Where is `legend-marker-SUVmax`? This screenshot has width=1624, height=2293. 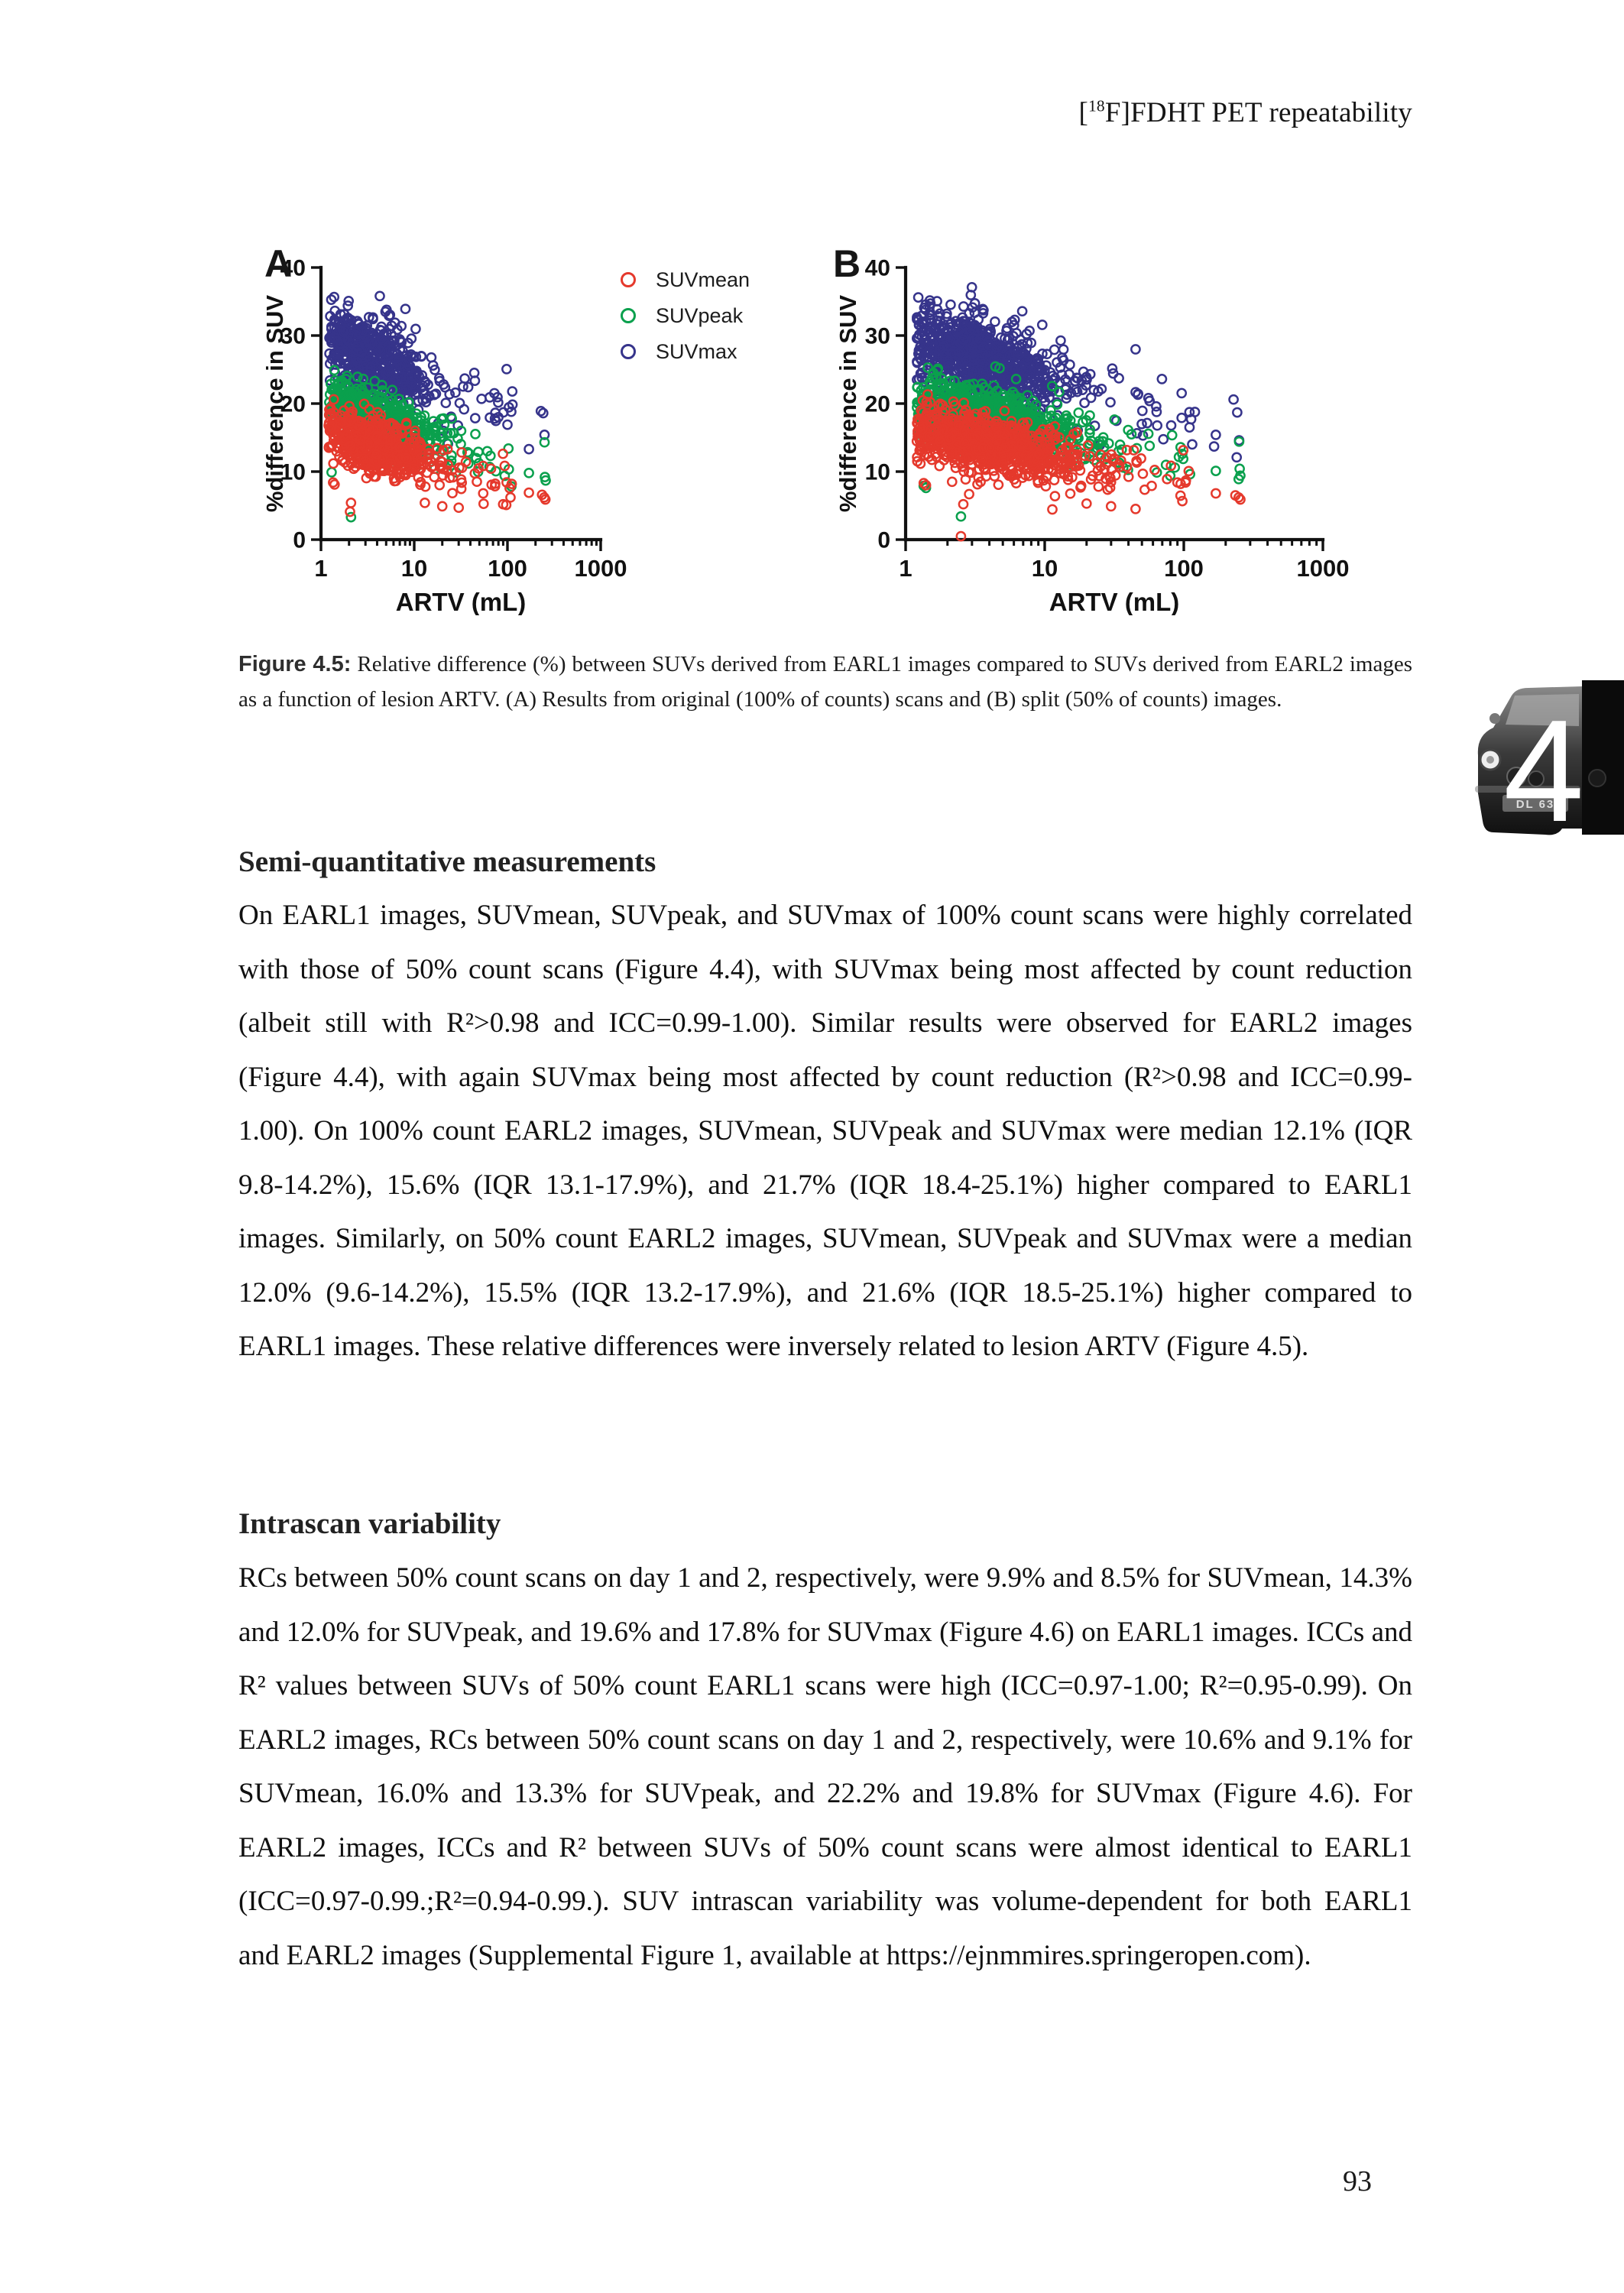
legend-marker-SUVmax is located at coordinates (628, 351).